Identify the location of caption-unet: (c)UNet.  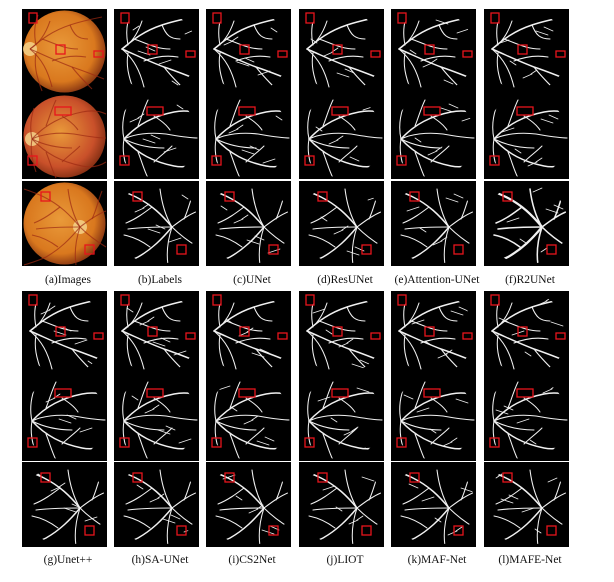
(252, 280).